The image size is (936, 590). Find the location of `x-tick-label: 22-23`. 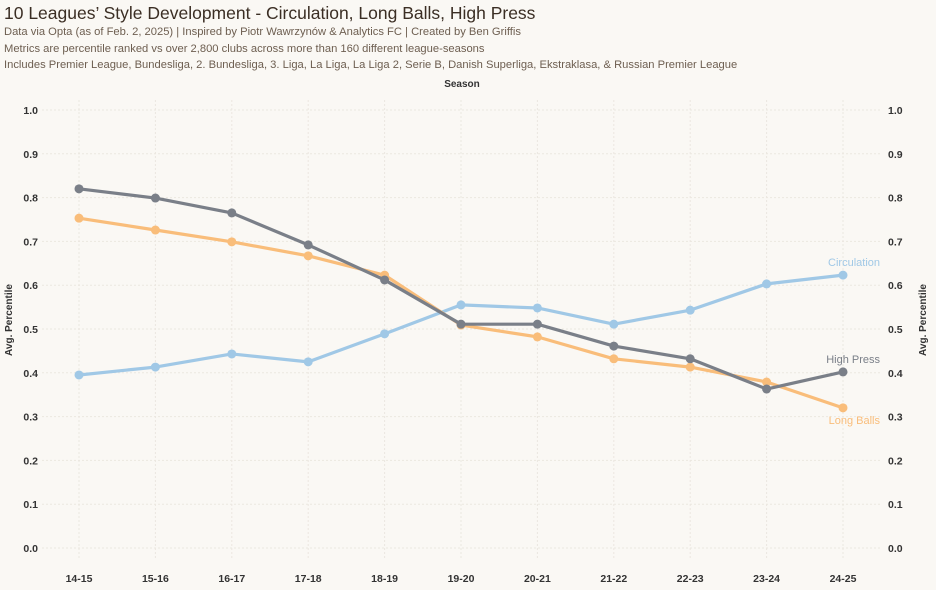

x-tick-label: 22-23 is located at coordinates (690, 579).